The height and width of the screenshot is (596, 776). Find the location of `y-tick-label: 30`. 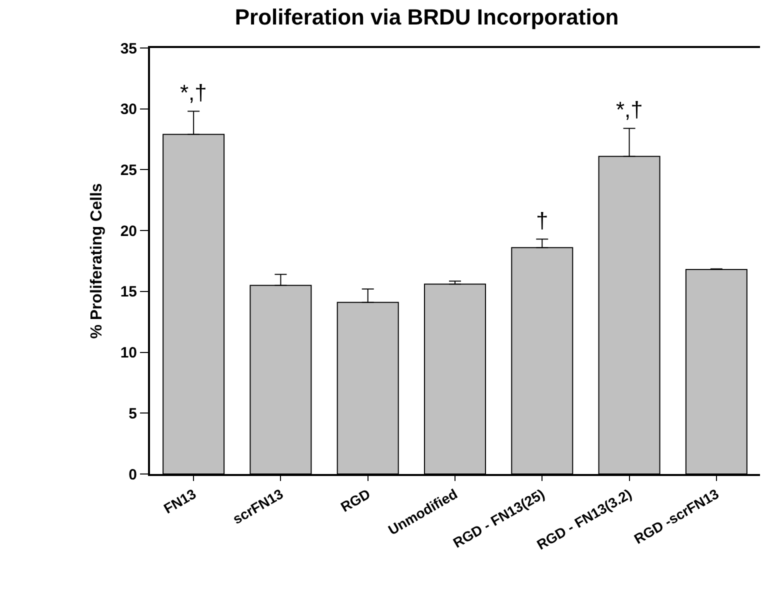

y-tick-label: 30 is located at coordinates (128, 109).